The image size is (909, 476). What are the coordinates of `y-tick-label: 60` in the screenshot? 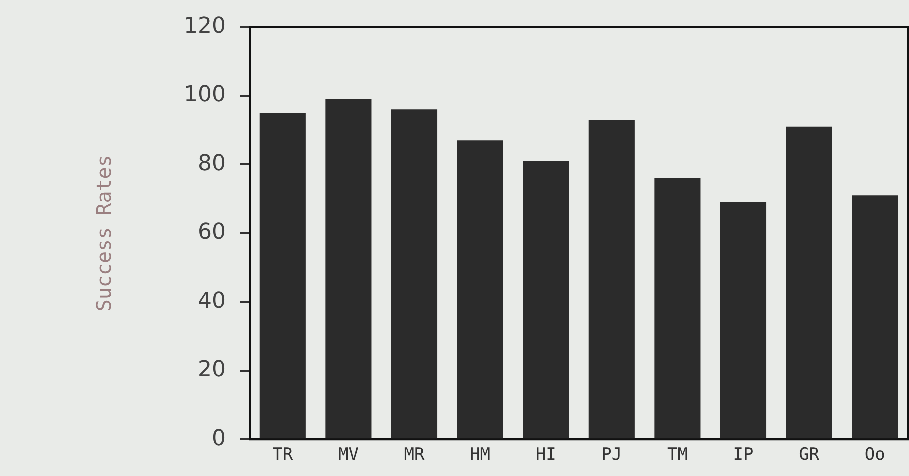 It's located at (212, 233).